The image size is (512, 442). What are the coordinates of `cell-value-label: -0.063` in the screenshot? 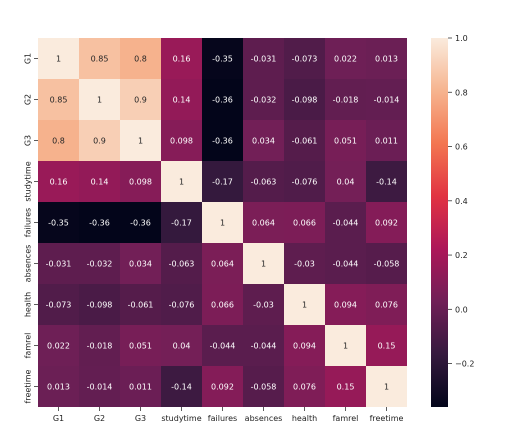 It's located at (182, 264).